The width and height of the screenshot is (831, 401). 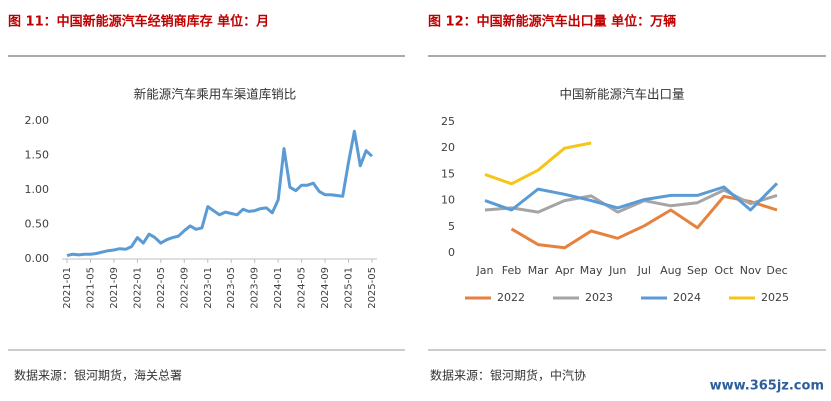 I want to click on x-tick-label: Jul, so click(x=644, y=270).